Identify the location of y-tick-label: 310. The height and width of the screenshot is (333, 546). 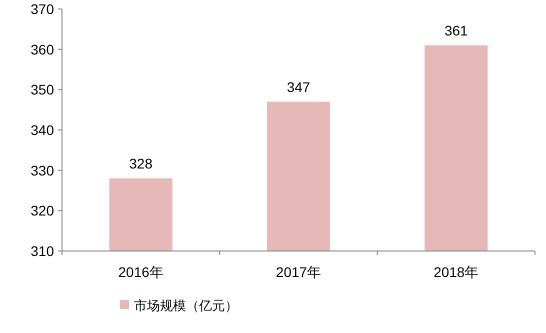
(42, 251).